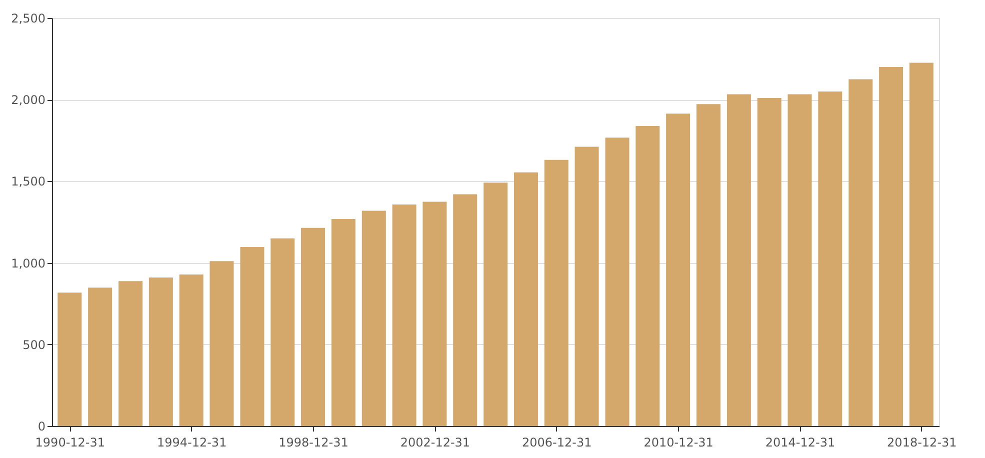  What do you see at coordinates (557, 443) in the screenshot?
I see `x-tick-label: 2006-12-31` at bounding box center [557, 443].